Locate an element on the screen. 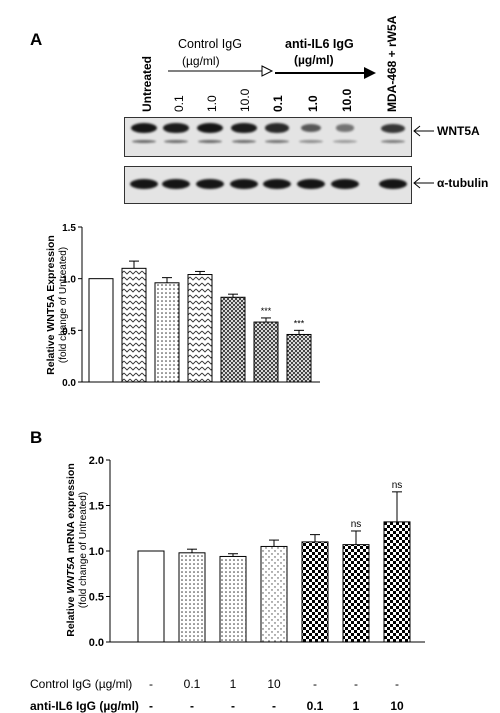  blot-label-arrows is located at coordinates (423, 157).